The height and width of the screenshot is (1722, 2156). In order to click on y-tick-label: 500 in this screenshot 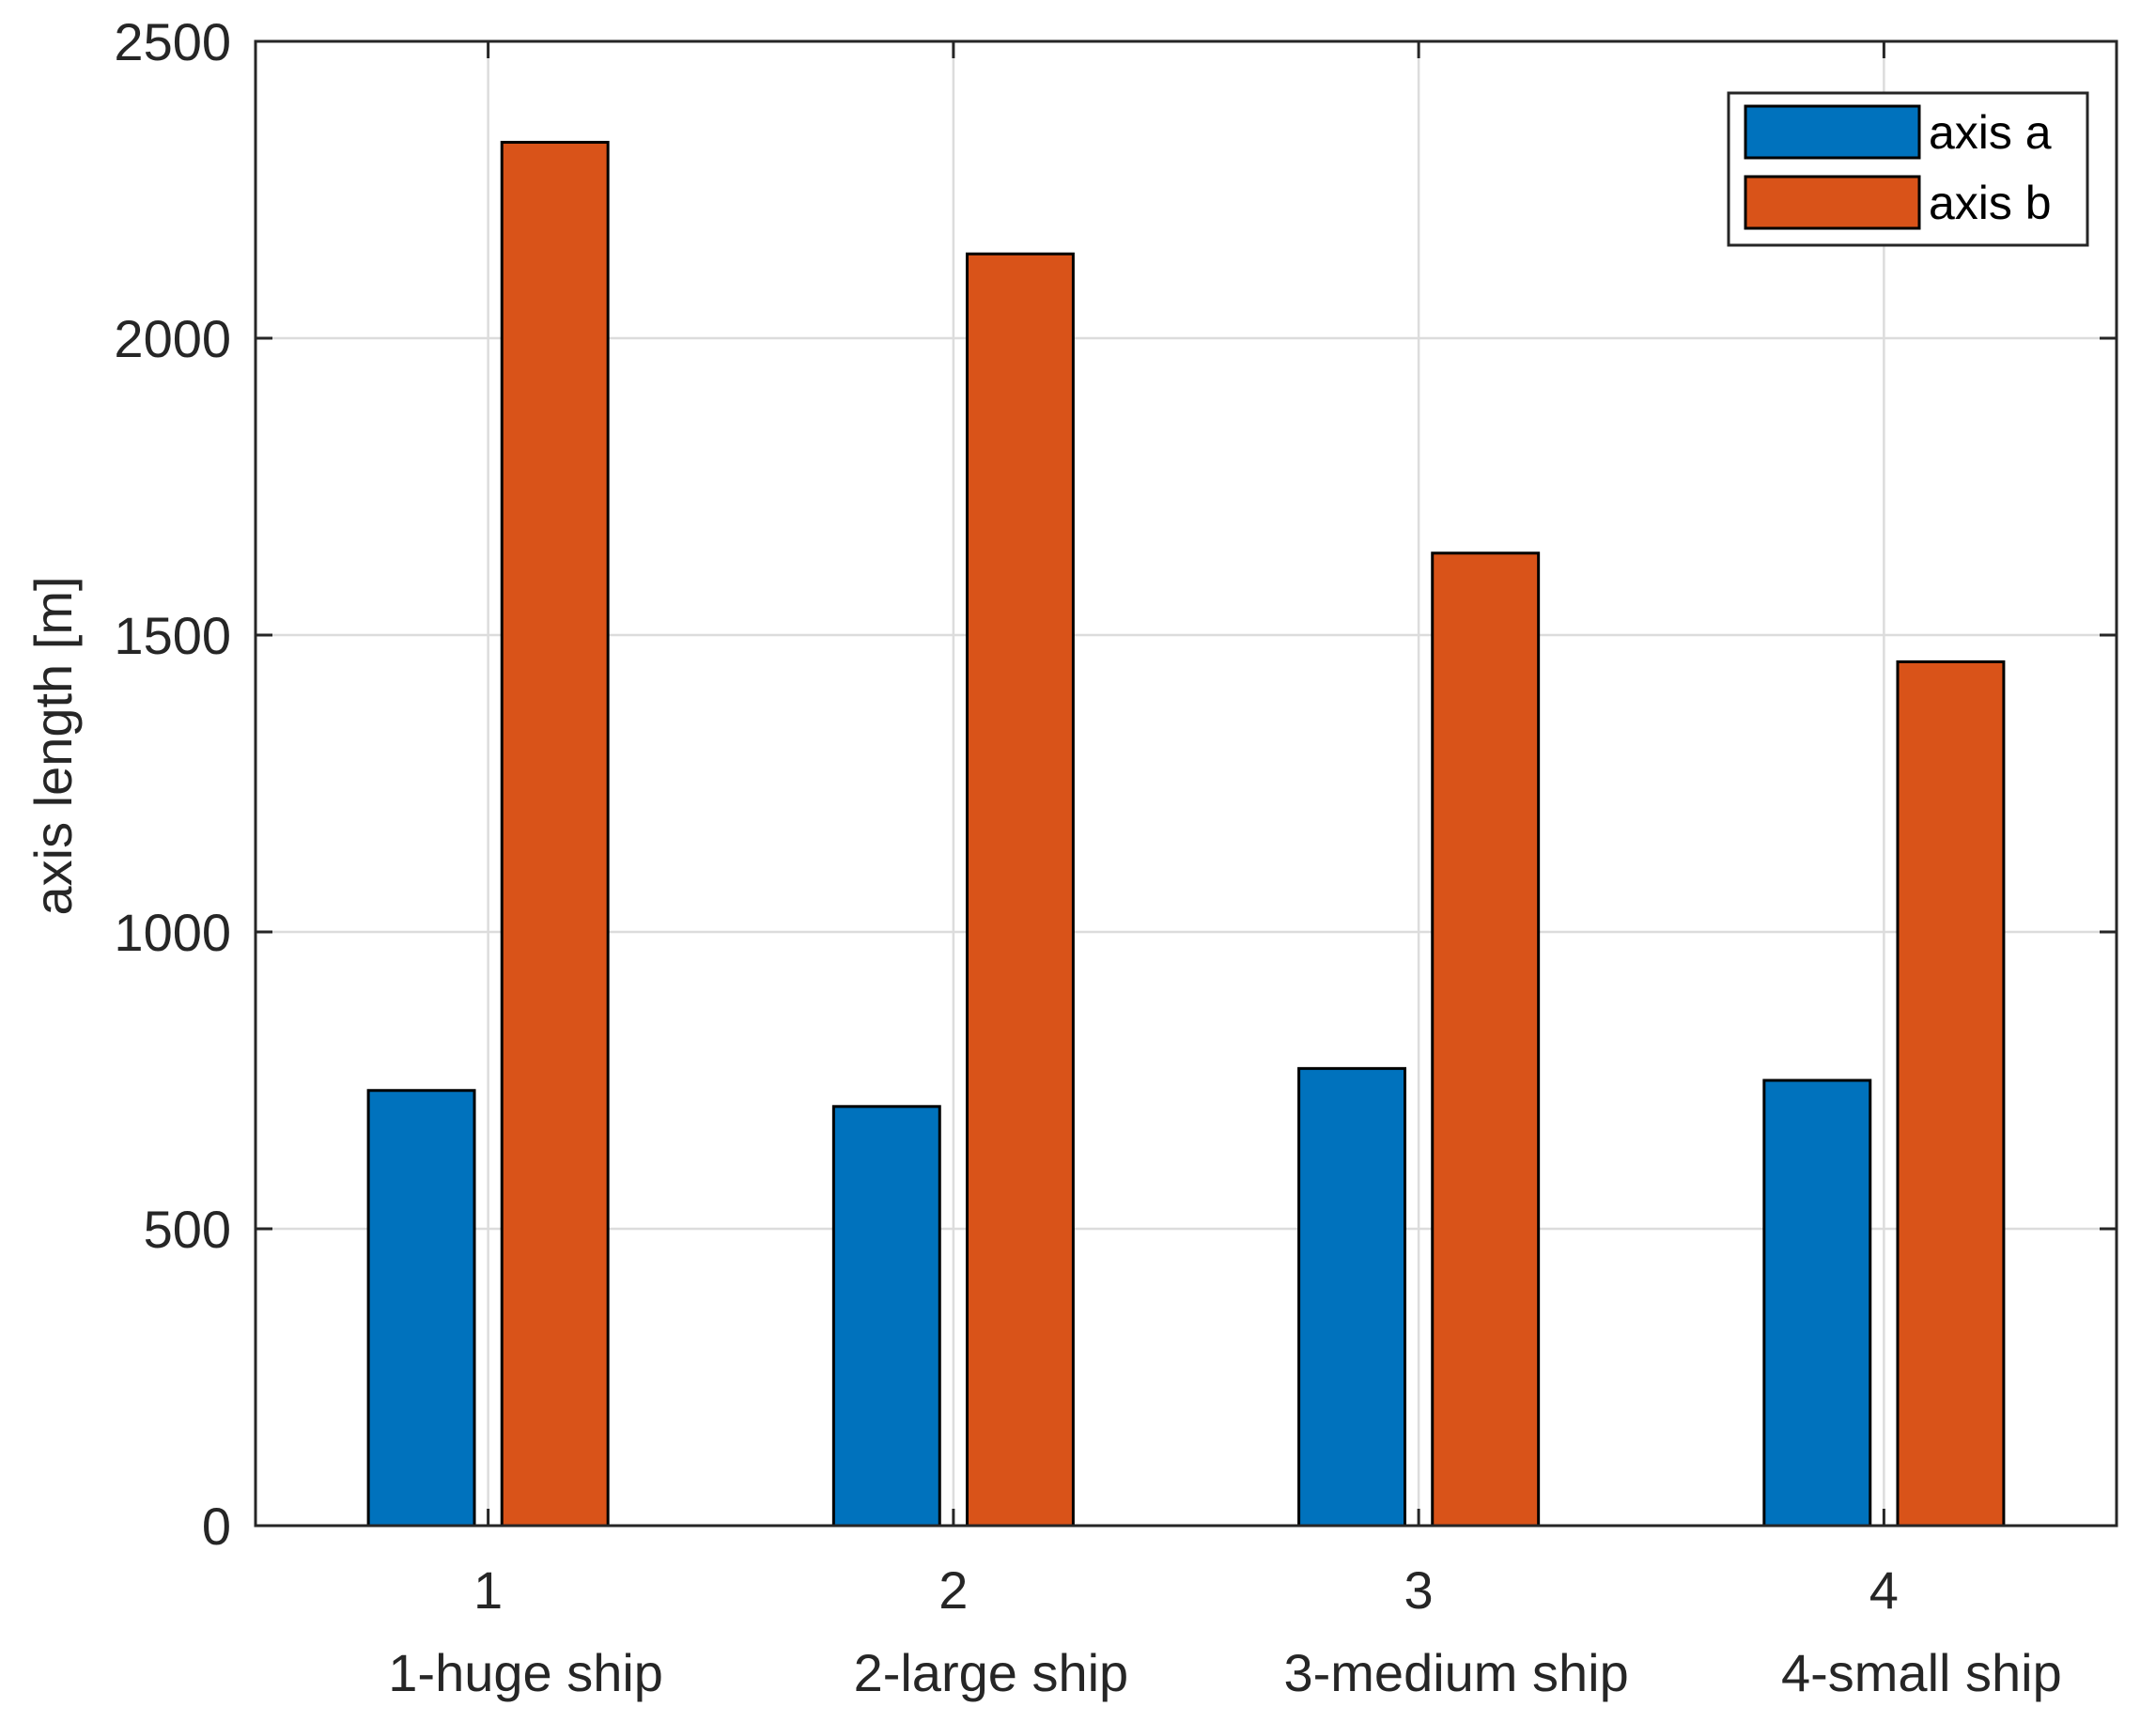, I will do `click(188, 1229)`.